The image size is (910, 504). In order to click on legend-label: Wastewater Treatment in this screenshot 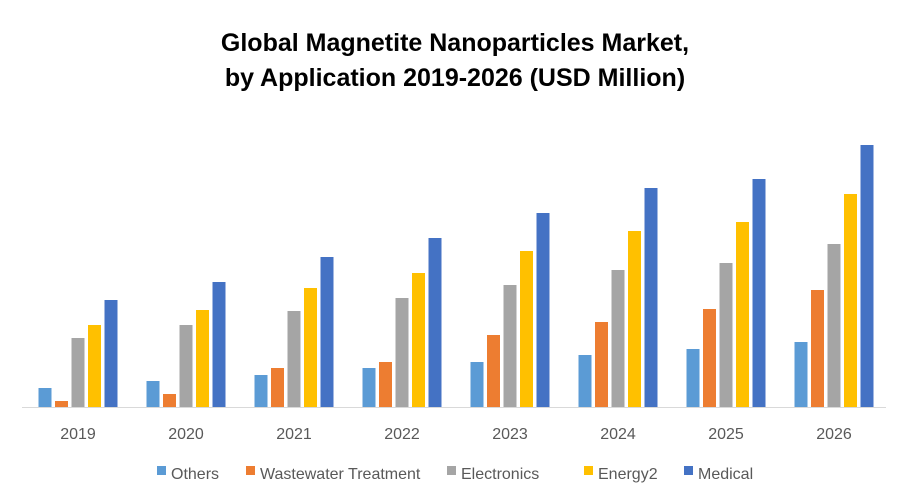, I will do `click(340, 474)`.